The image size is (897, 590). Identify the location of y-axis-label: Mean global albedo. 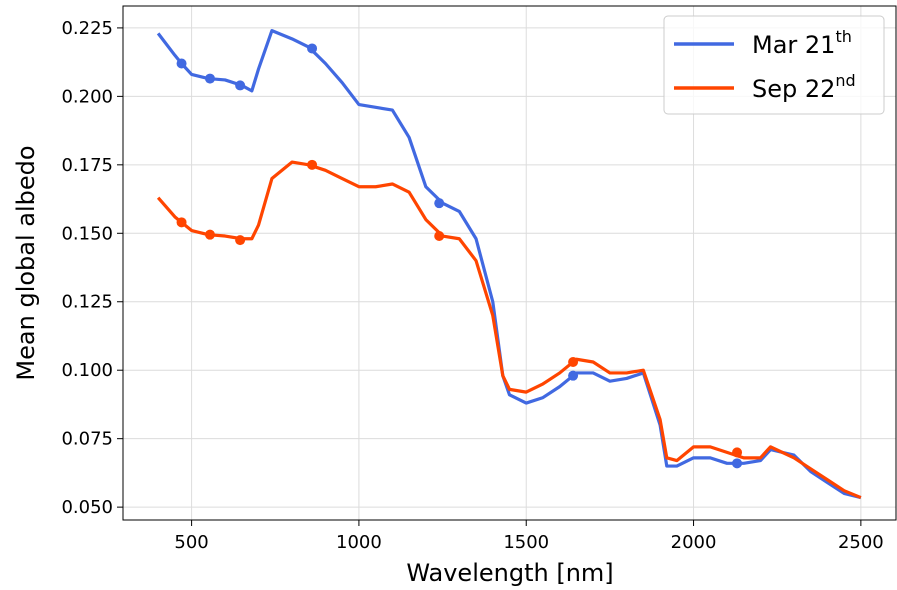
(26, 262).